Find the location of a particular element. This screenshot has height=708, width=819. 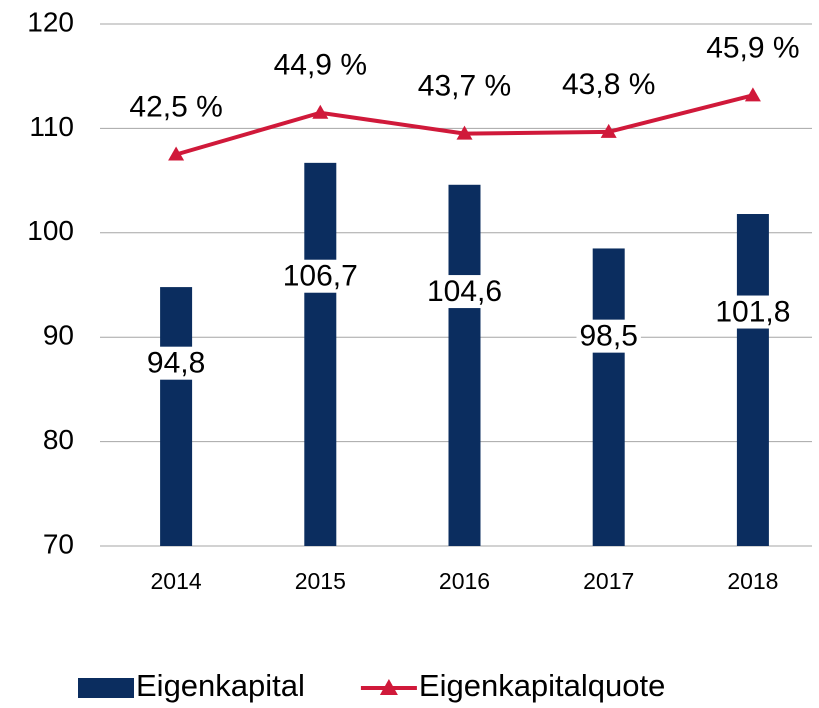

data-label: 42,5 % is located at coordinates (175, 106).